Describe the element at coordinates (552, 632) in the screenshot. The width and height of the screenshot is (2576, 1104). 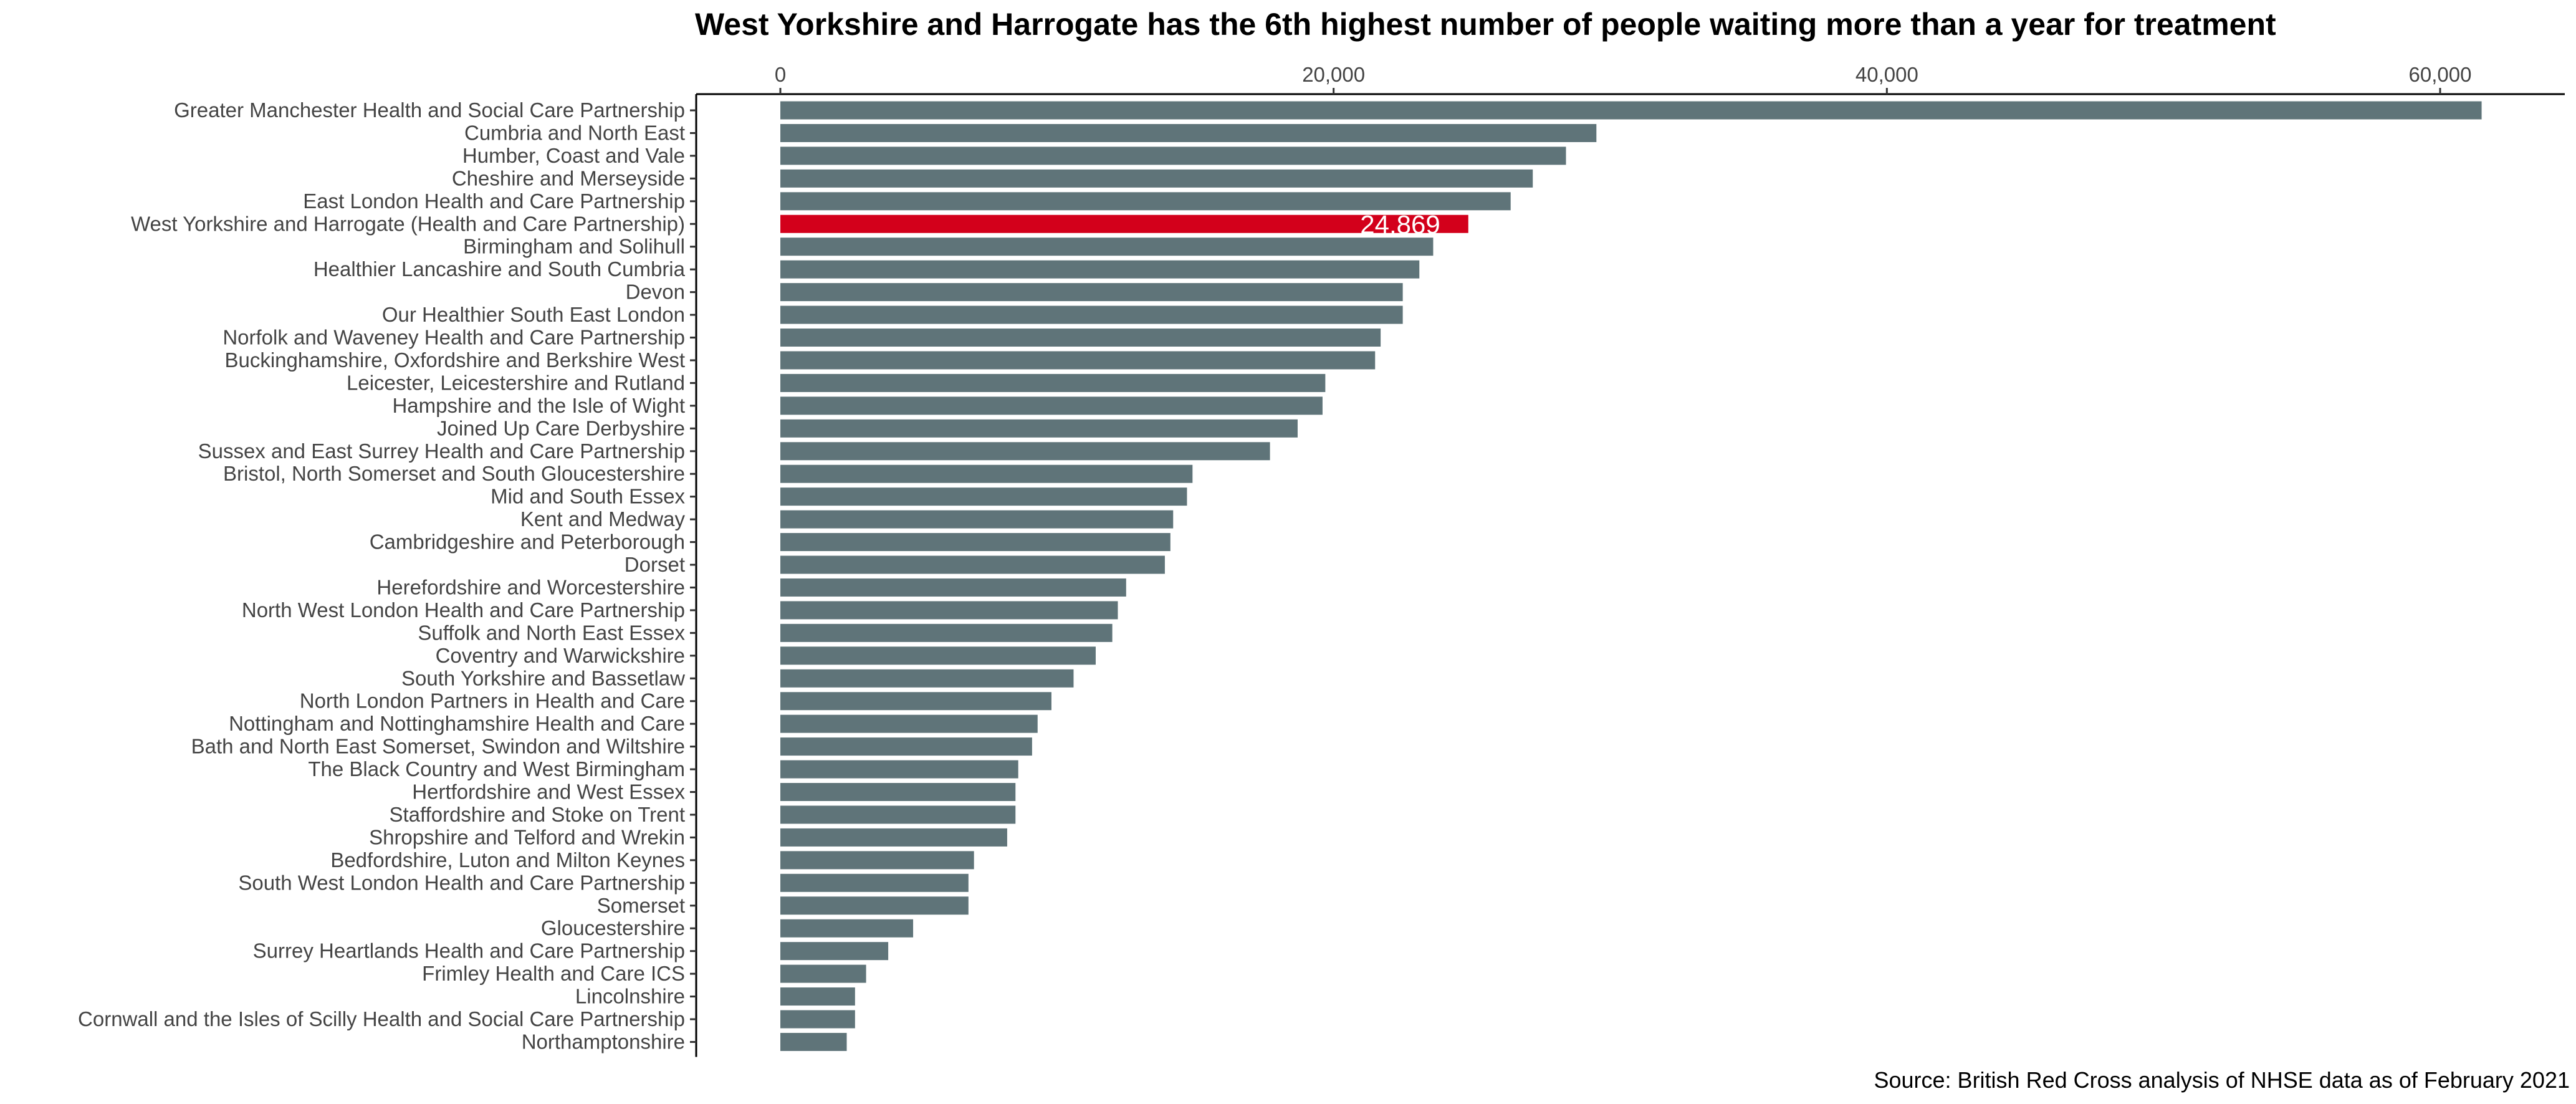
I see `category-label: Suffolk and North East Essex` at that location.